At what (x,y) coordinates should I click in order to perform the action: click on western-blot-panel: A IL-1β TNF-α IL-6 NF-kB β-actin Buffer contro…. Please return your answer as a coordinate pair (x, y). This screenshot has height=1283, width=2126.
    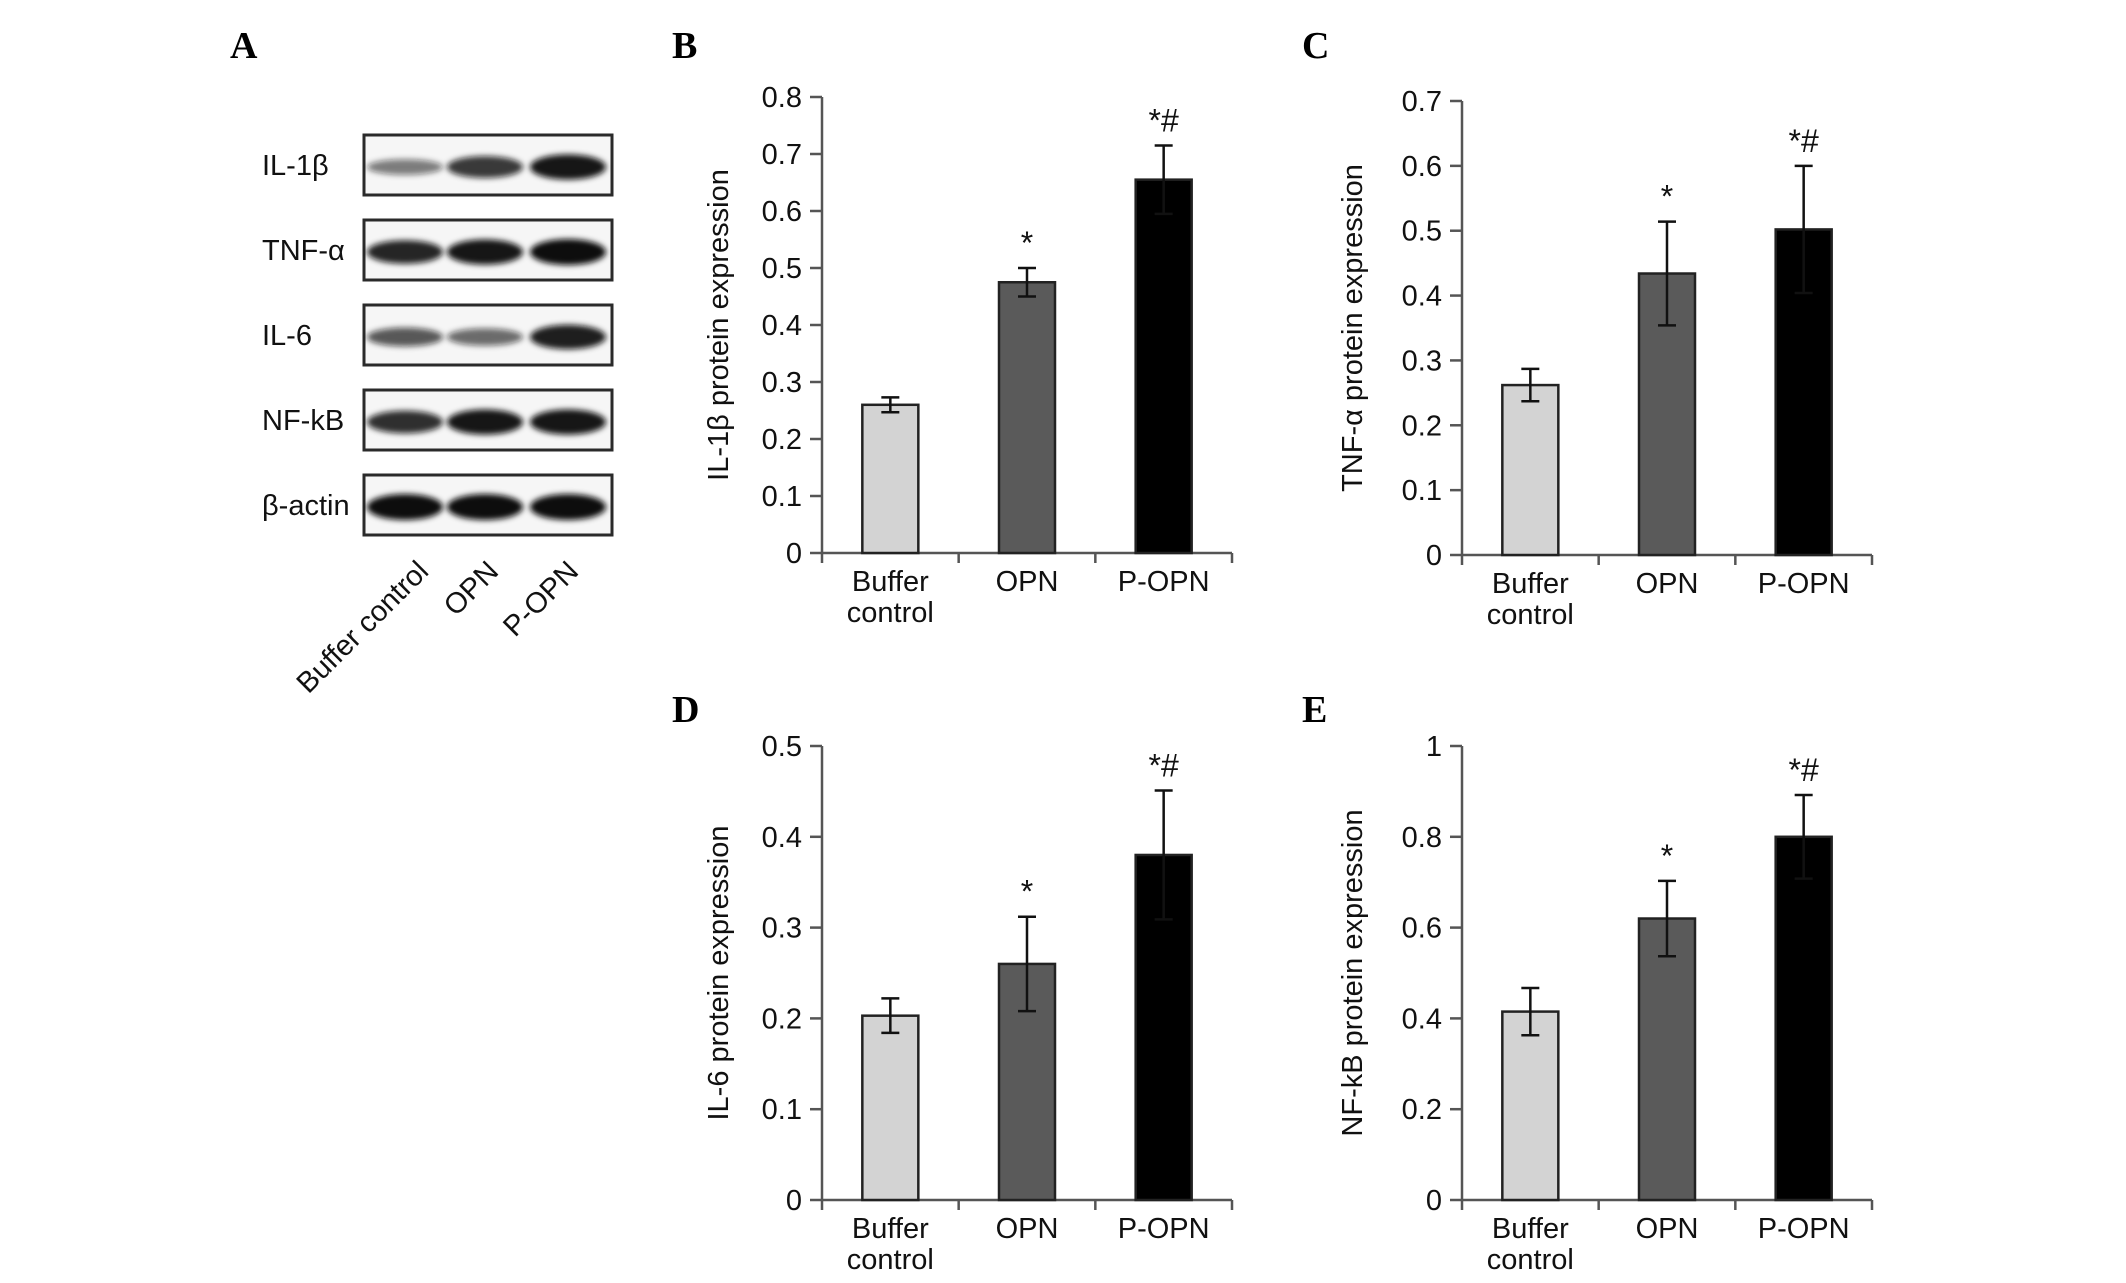
    Looking at the image, I should click on (422, 362).